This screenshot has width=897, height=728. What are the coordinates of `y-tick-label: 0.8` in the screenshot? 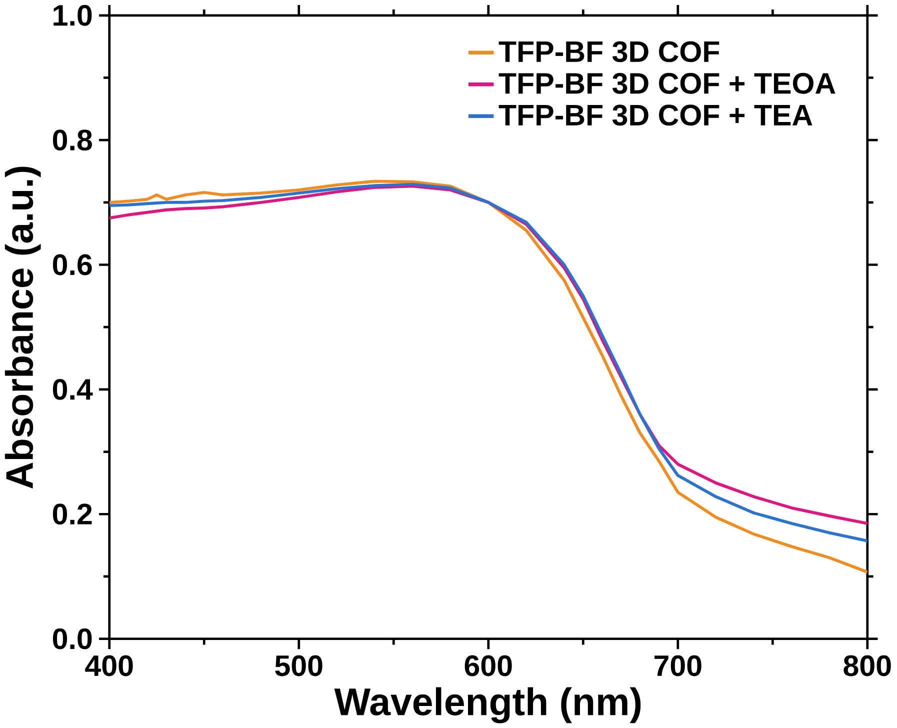 It's located at (72, 140).